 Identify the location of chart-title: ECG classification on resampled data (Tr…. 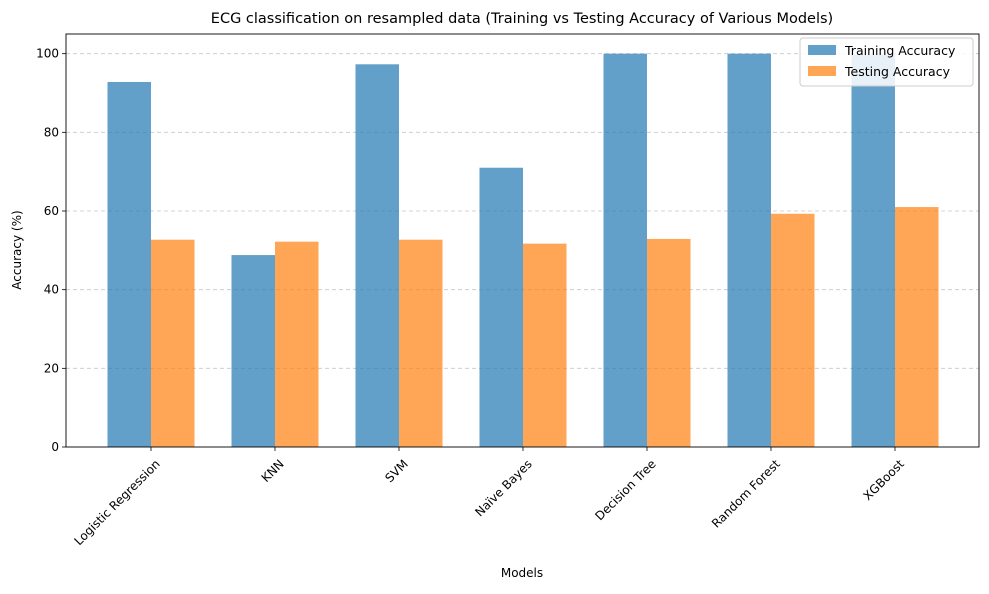
(522, 19).